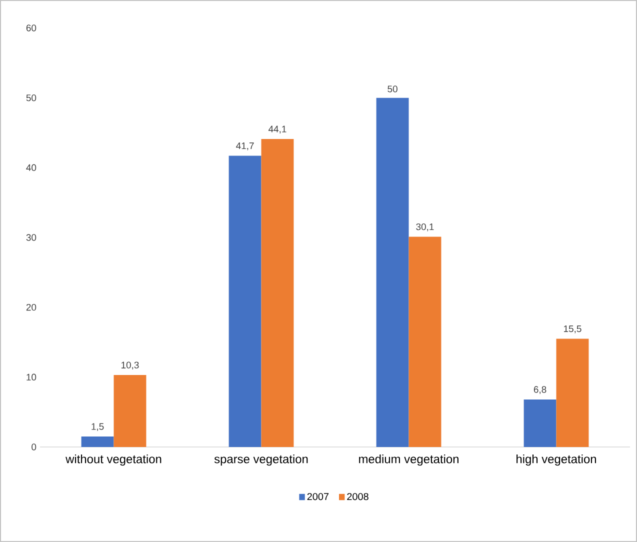 The image size is (637, 542). What do you see at coordinates (31, 377) in the screenshot?
I see `y-tick-label: 10` at bounding box center [31, 377].